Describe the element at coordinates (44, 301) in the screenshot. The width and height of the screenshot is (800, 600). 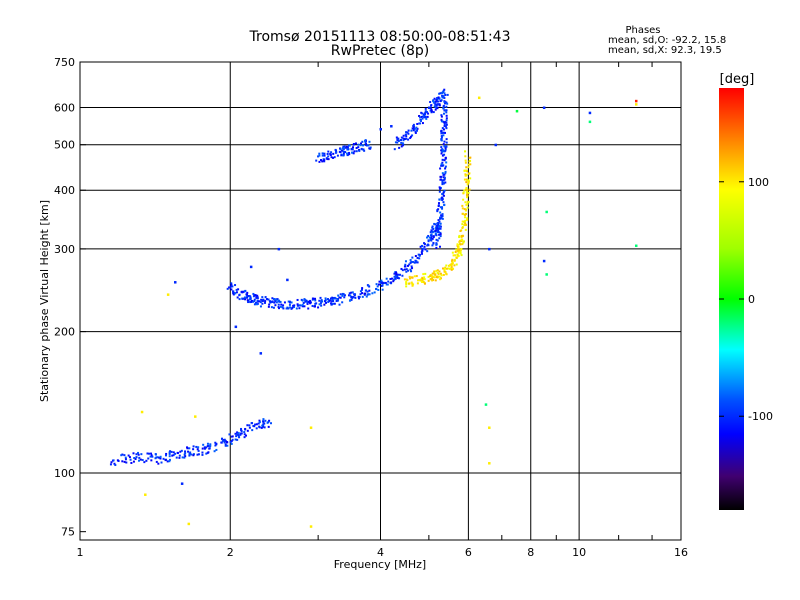
I see `y-axis-label: Stationary phase Virtual Height [km]` at that location.